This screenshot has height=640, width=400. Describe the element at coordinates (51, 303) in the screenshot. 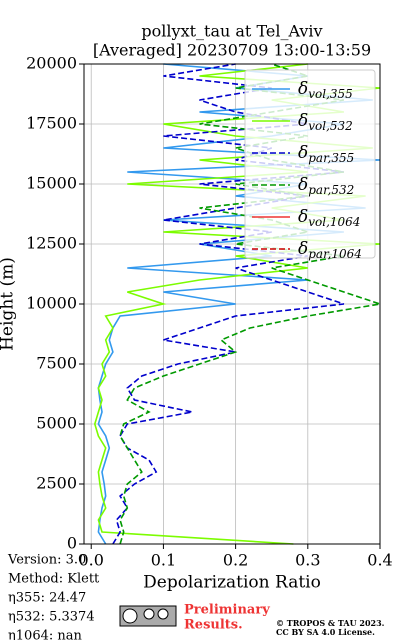

I see `y-tick-label: 10000` at that location.